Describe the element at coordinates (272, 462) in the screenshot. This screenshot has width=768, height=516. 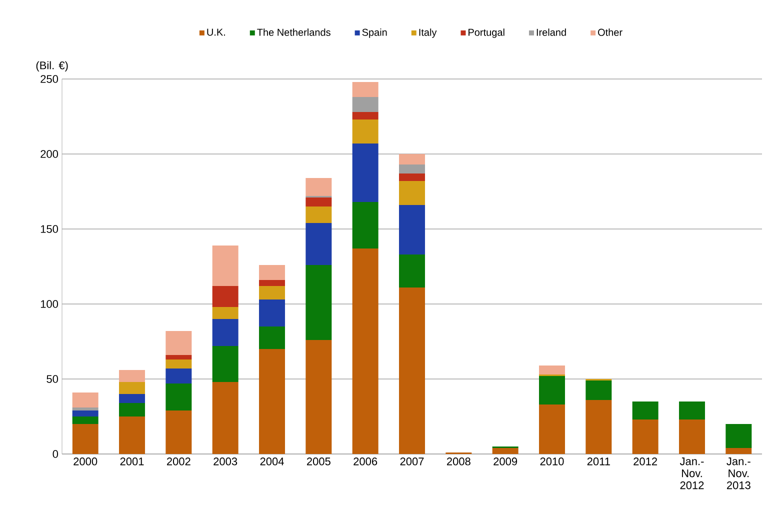
I see `x-tick-label: 2004` at that location.